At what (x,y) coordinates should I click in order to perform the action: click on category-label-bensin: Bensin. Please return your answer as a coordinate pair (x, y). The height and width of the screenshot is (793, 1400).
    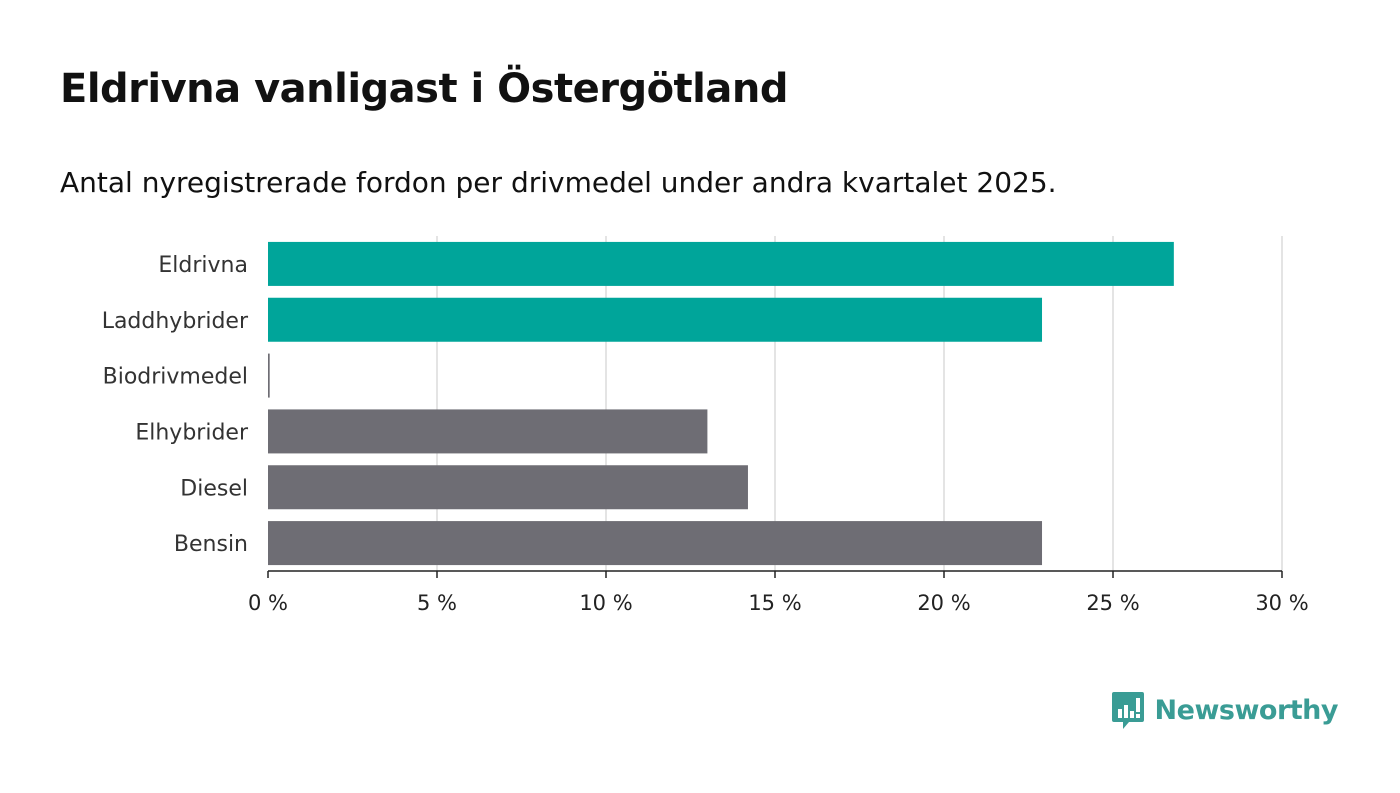
    Looking at the image, I should click on (211, 544).